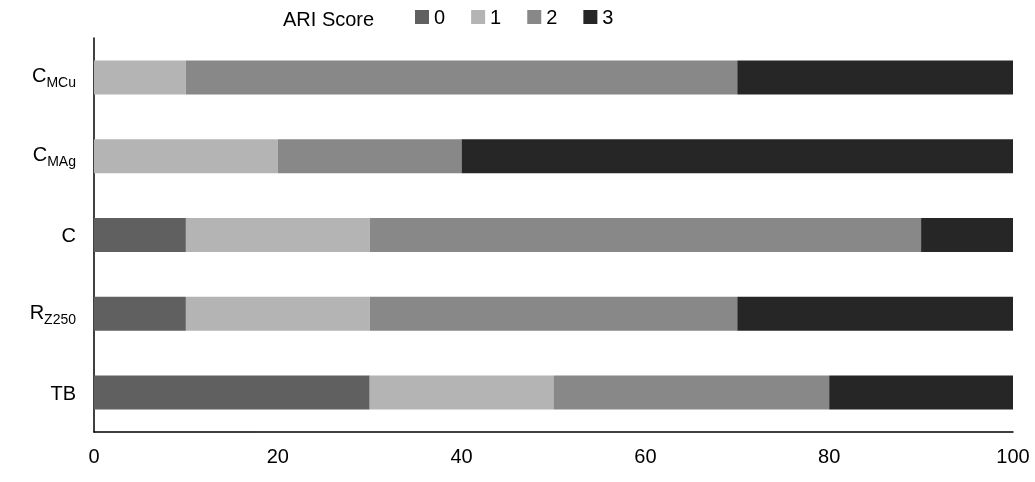  What do you see at coordinates (645, 456) in the screenshot?
I see `x-tick-label: 60` at bounding box center [645, 456].